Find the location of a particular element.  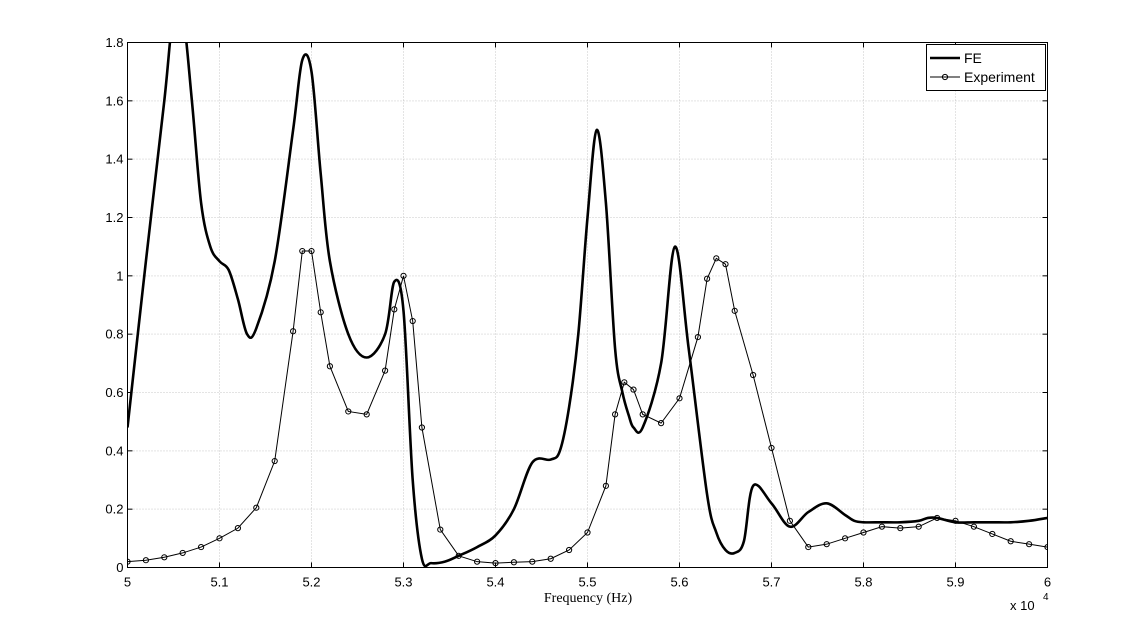

y-tick-label: 0.4 is located at coordinates (114, 450).